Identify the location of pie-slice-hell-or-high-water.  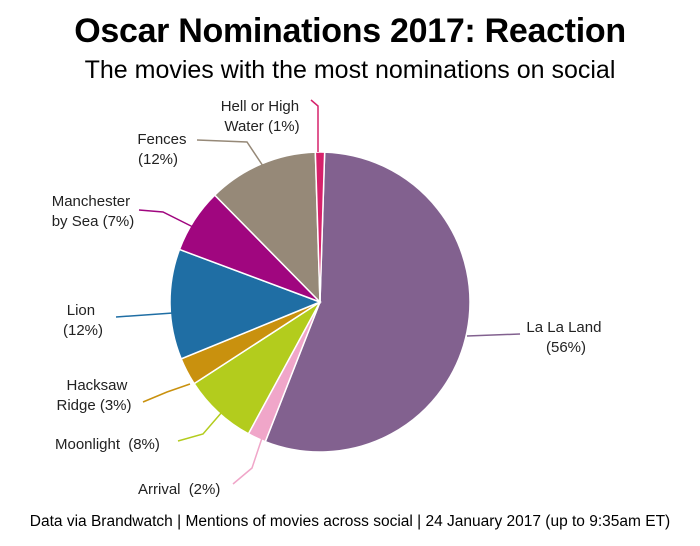
(320, 227).